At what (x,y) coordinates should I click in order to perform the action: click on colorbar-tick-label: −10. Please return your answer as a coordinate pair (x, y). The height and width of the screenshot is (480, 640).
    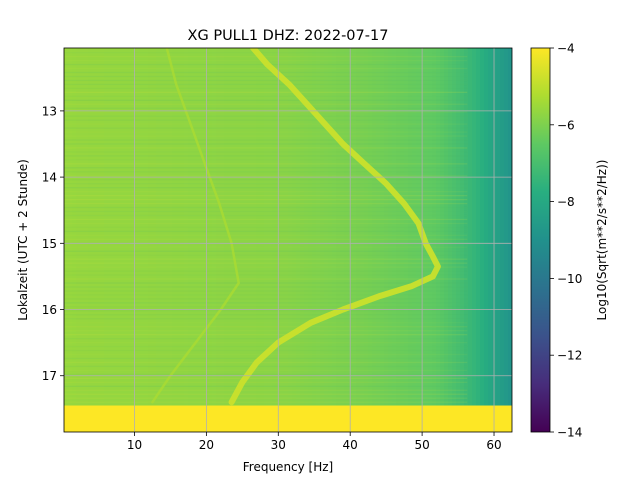
    Looking at the image, I should click on (569, 279).